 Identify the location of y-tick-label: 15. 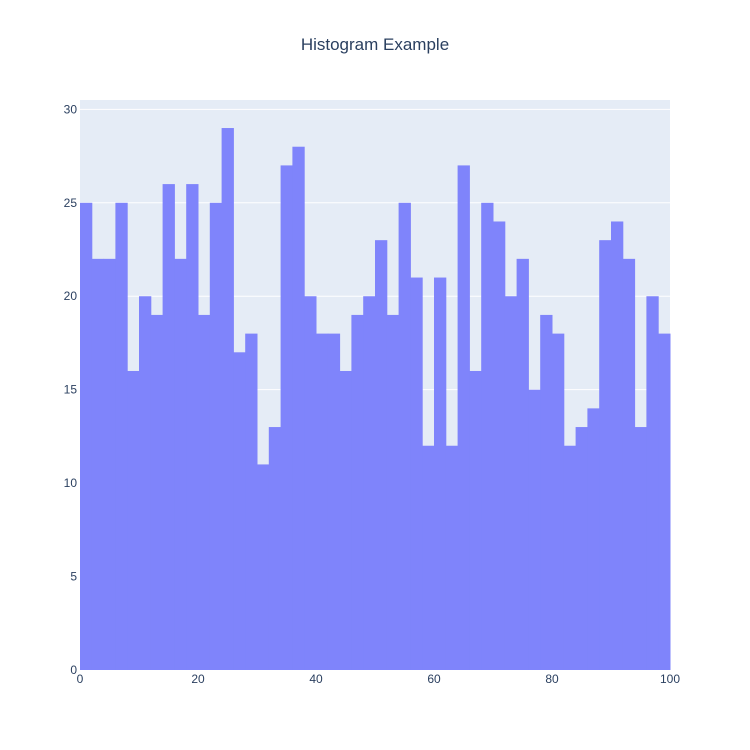
(71, 390).